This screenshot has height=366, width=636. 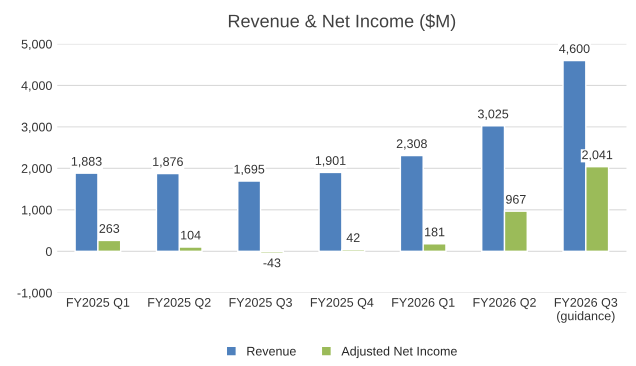 I want to click on y-tick-label: 5,000, so click(x=37, y=45).